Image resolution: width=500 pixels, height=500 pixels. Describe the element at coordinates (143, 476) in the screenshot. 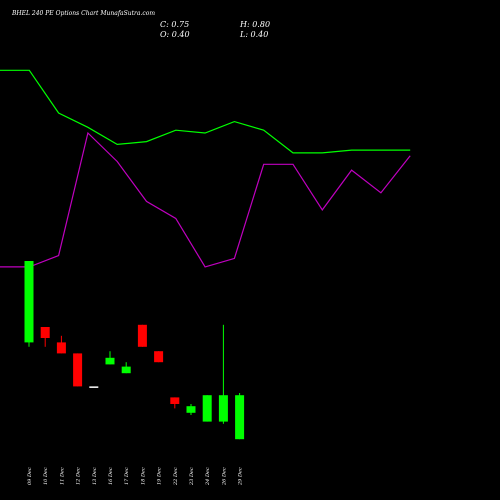

I see `date-tick-label: 18 Dec` at that location.